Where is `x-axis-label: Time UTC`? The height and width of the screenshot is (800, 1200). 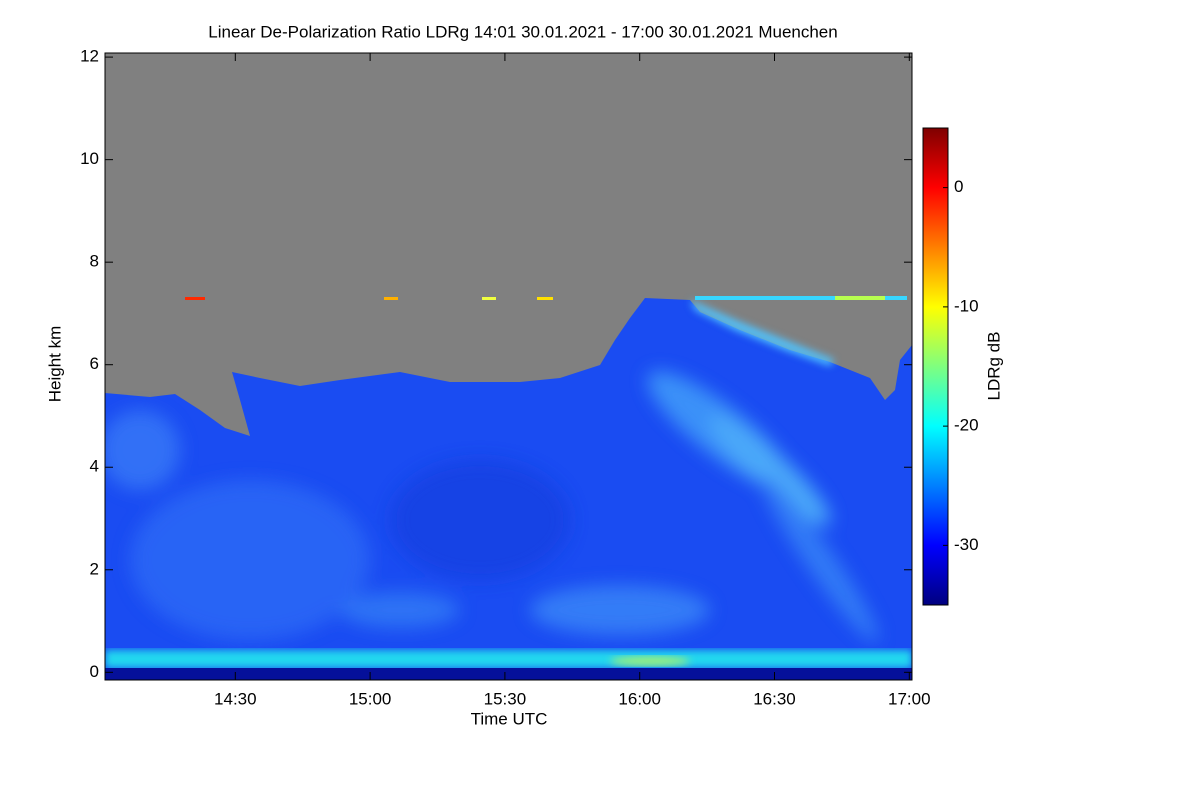 x-axis-label: Time UTC is located at coordinates (509, 718).